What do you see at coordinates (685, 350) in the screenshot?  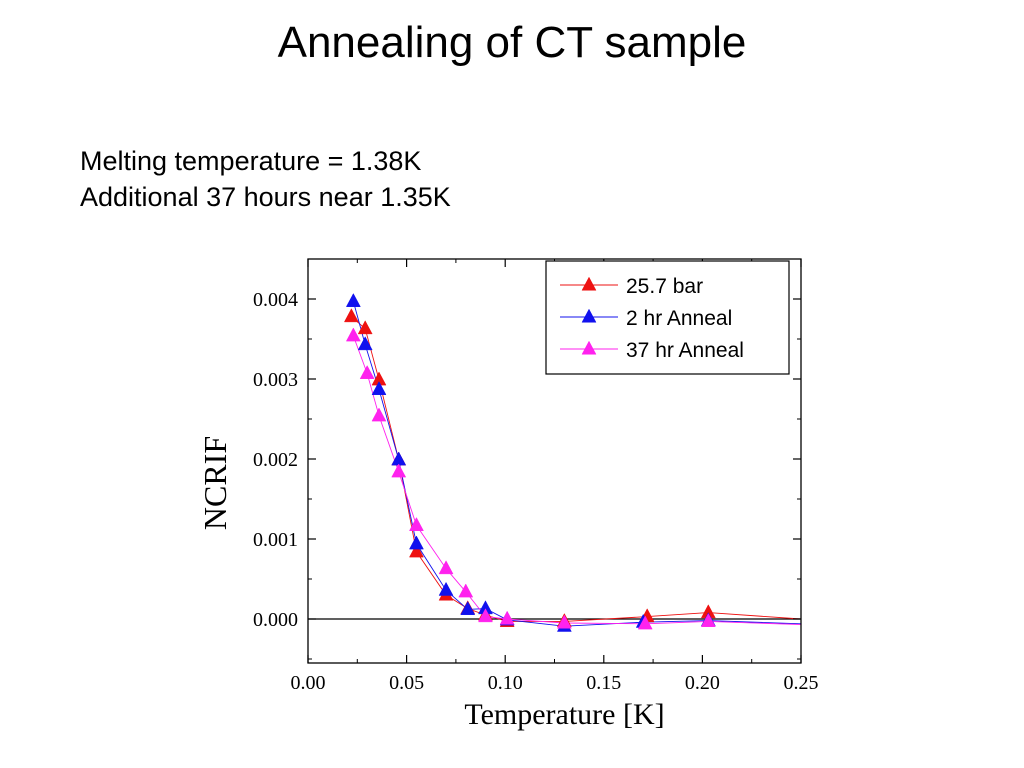 I see `legend-label-37-hr-anneal: 37 hr Anneal` at bounding box center [685, 350].